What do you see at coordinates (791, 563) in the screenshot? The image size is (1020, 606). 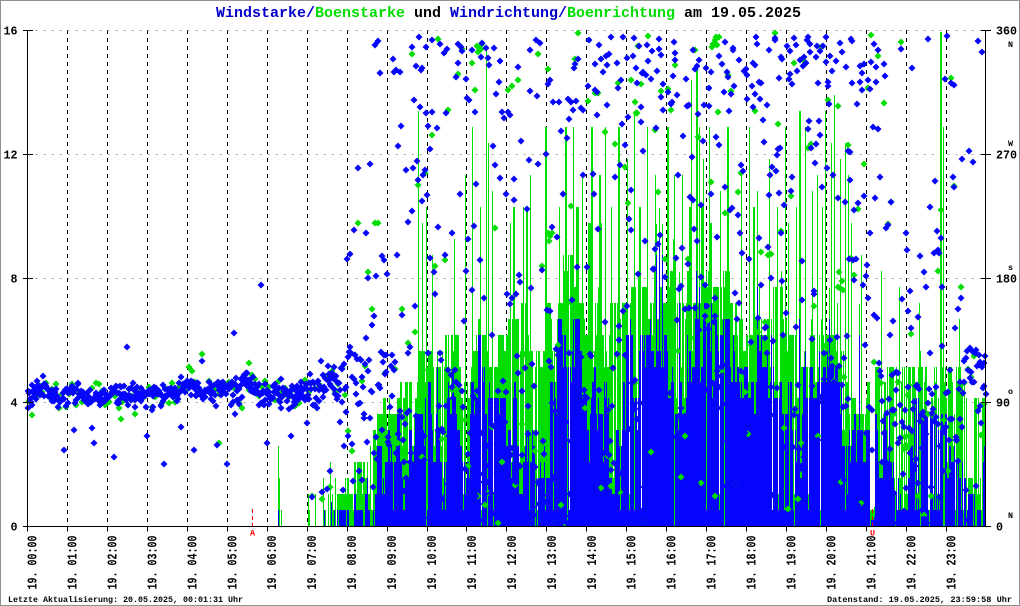 I see `svg-text: 19. 19:00` at bounding box center [791, 563].